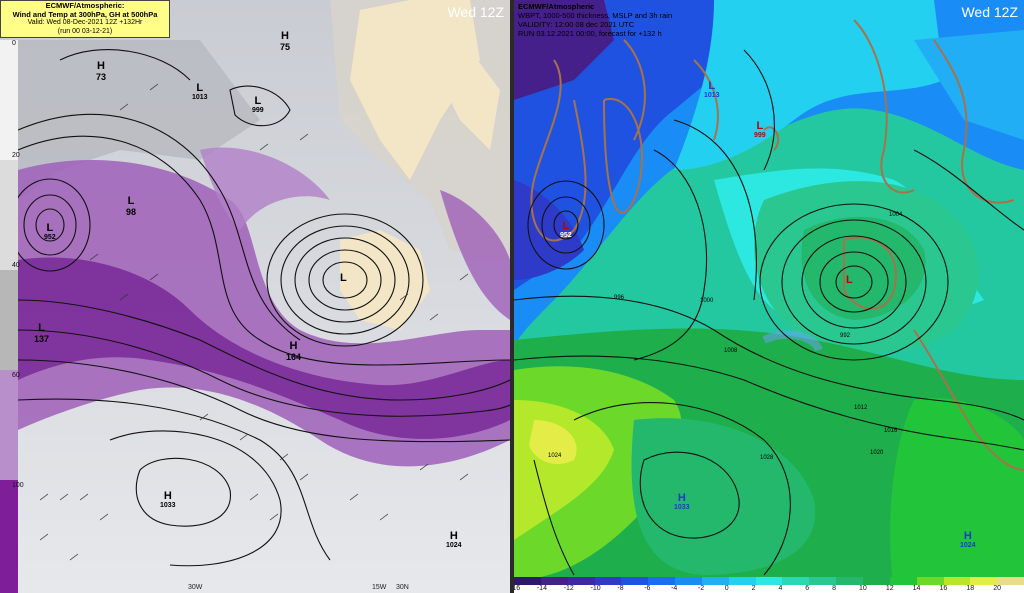 This screenshot has height=593, width=1024. Describe the element at coordinates (647, 588) in the screenshot. I see `colorbar-tick: -6` at that location.